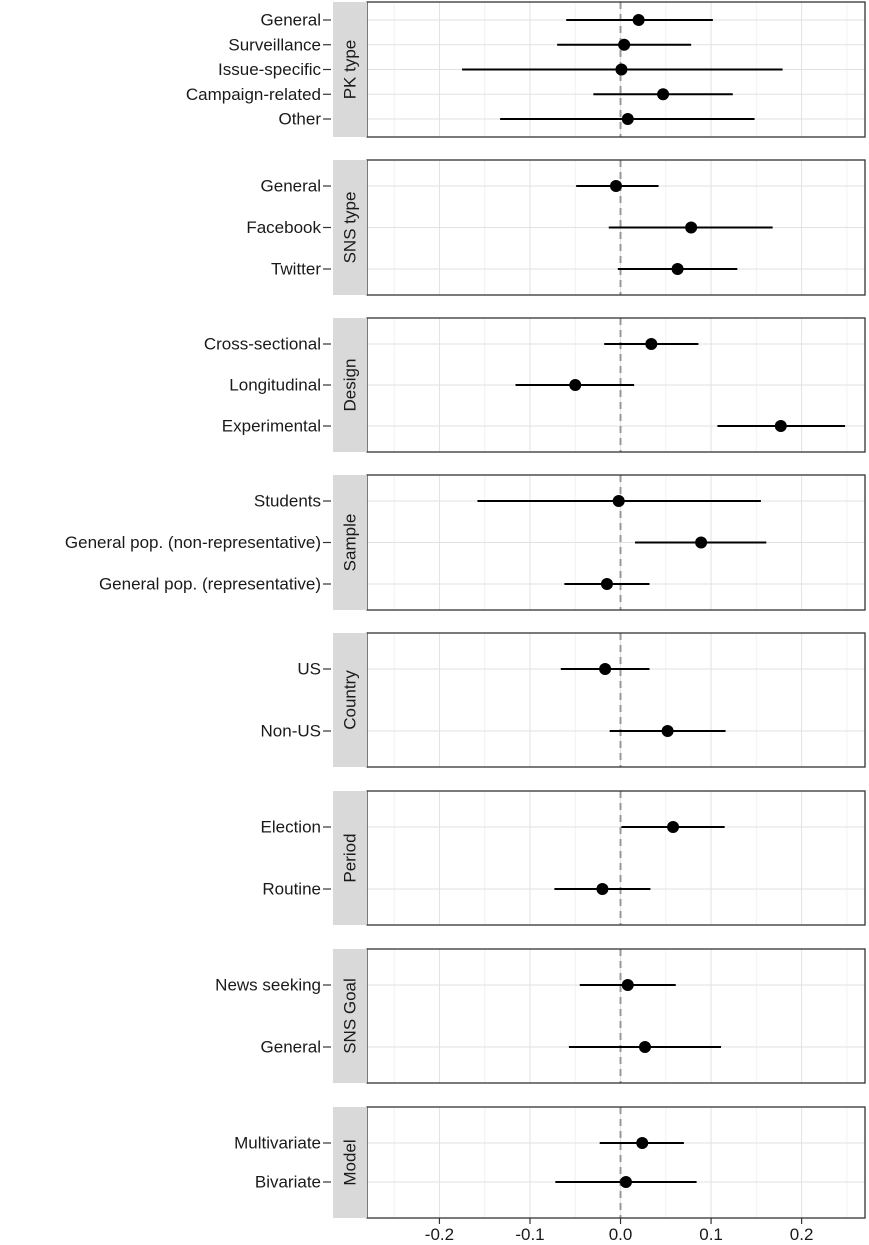  I want to click on category-label: US, so click(309, 669).